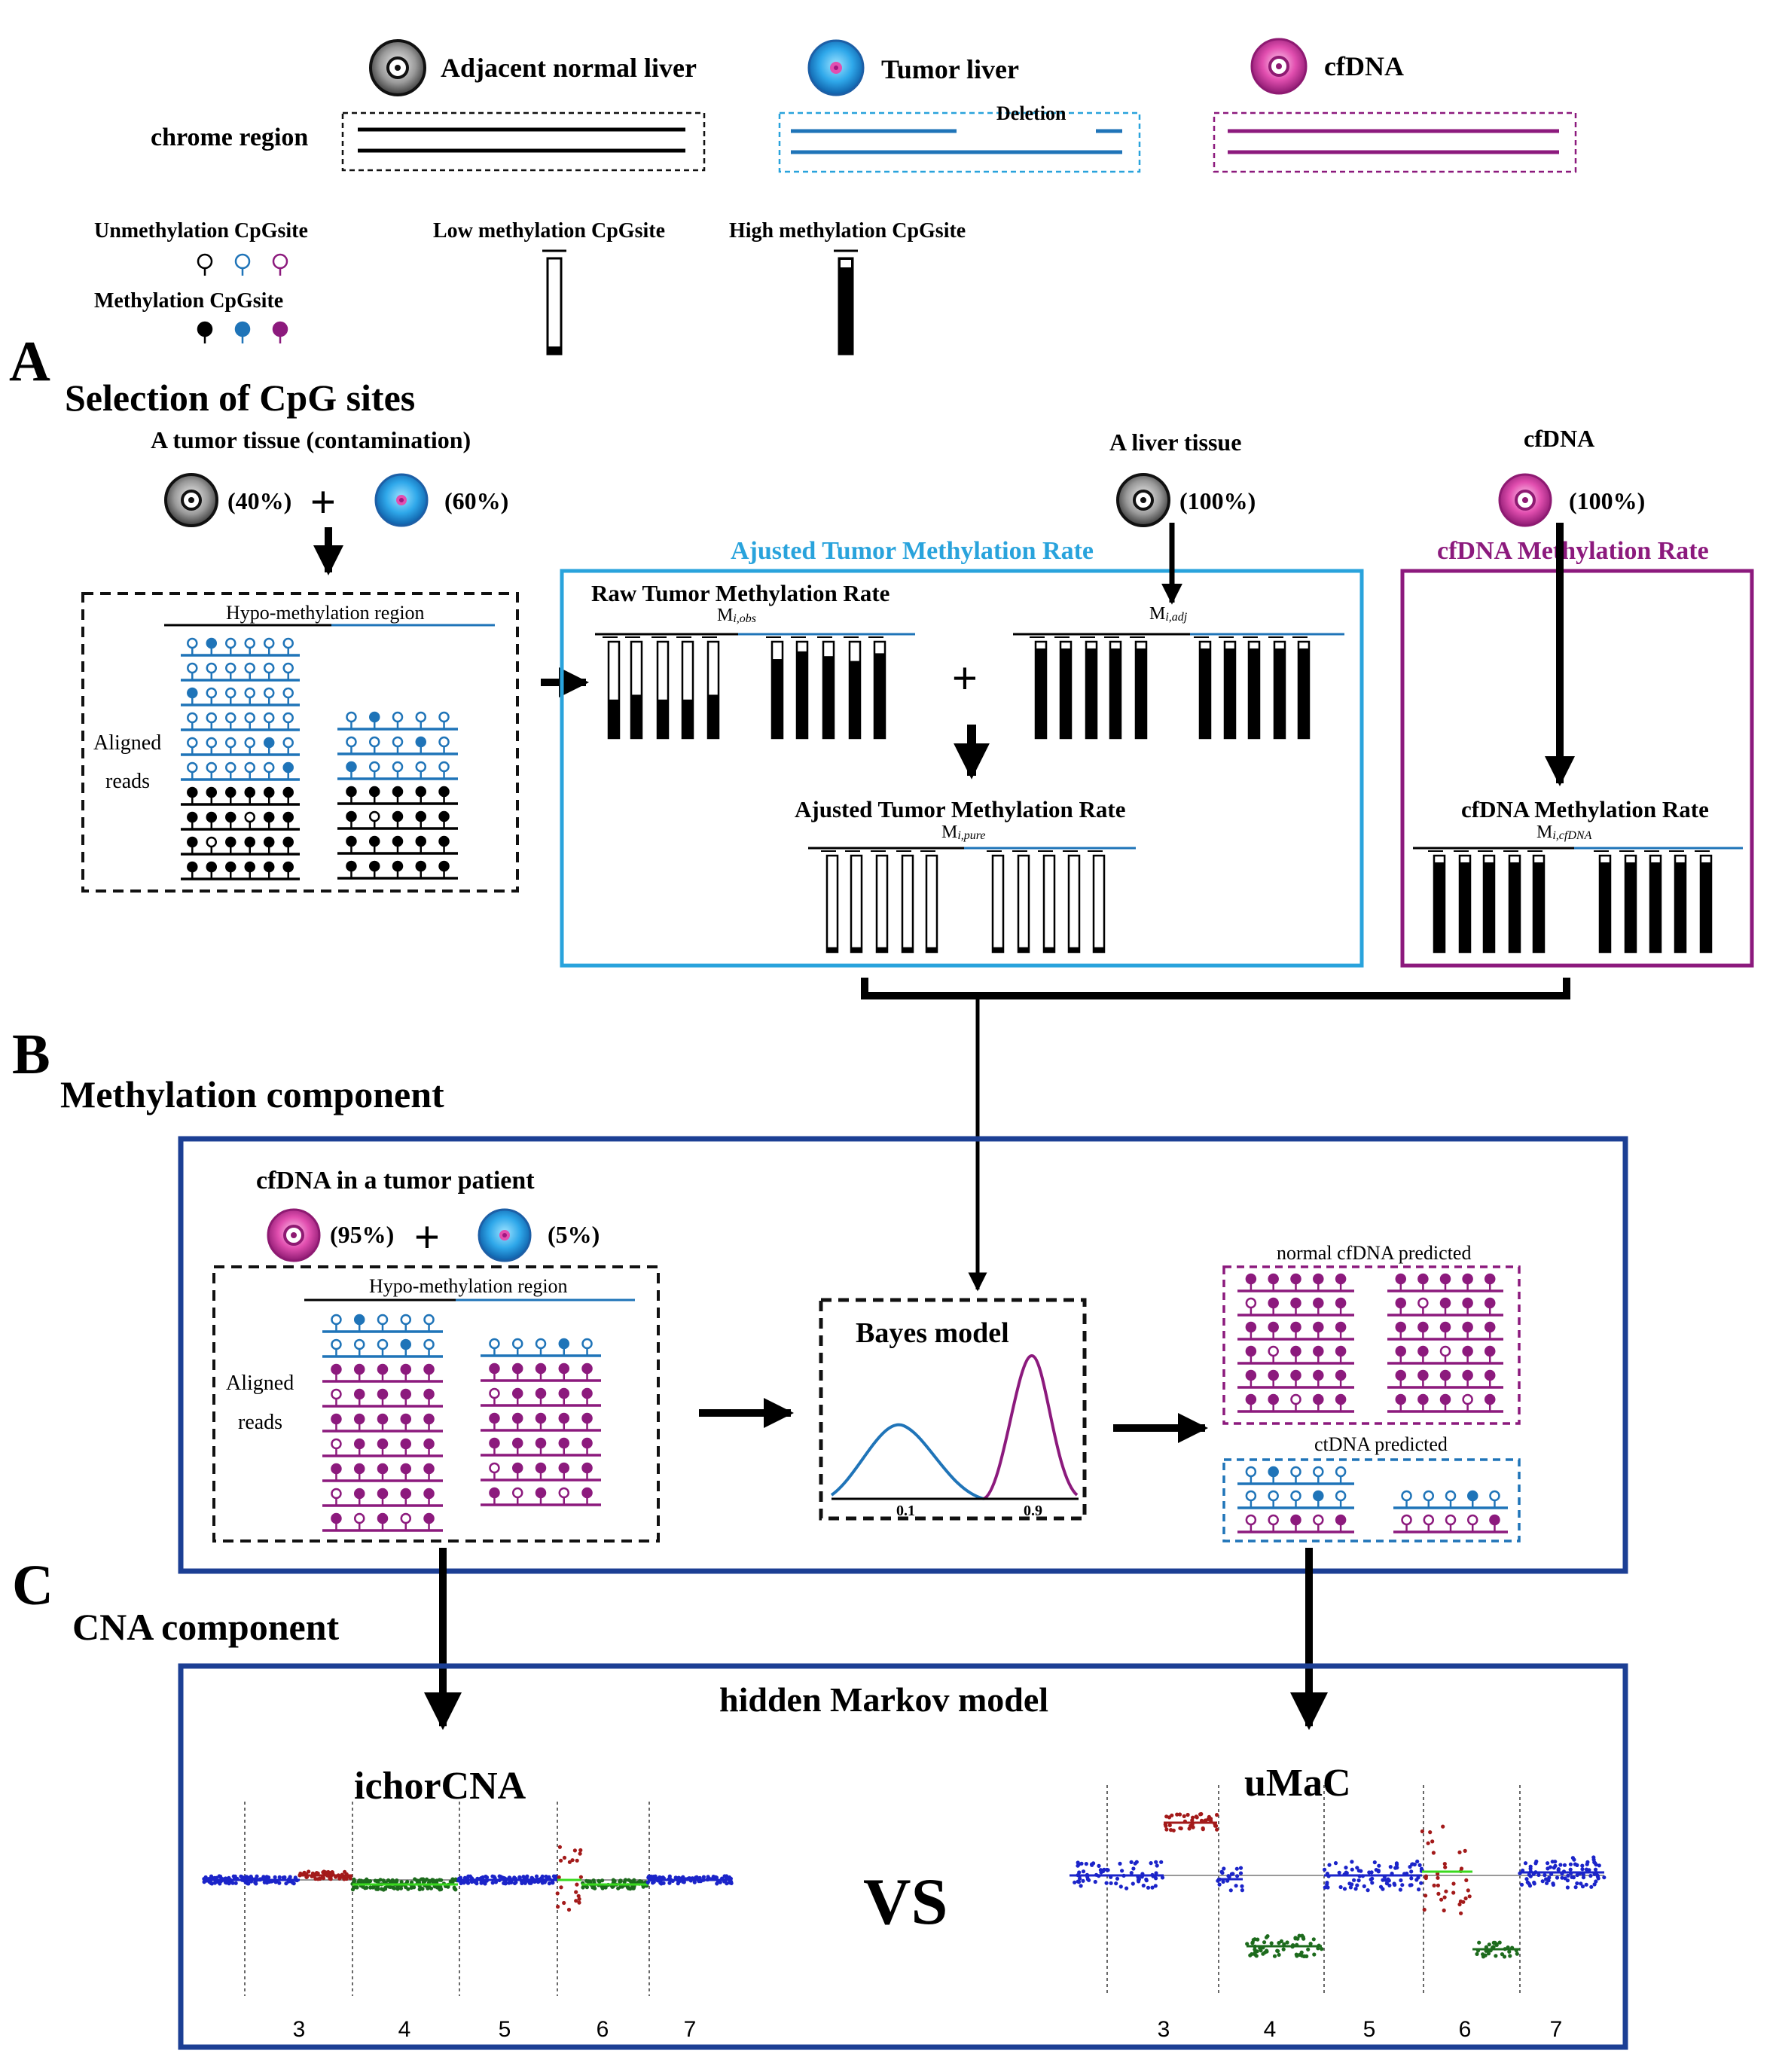 Image resolution: width=1779 pixels, height=2072 pixels. I want to click on raw-rate-label: Raw Tumor Methylation Rate, so click(740, 593).